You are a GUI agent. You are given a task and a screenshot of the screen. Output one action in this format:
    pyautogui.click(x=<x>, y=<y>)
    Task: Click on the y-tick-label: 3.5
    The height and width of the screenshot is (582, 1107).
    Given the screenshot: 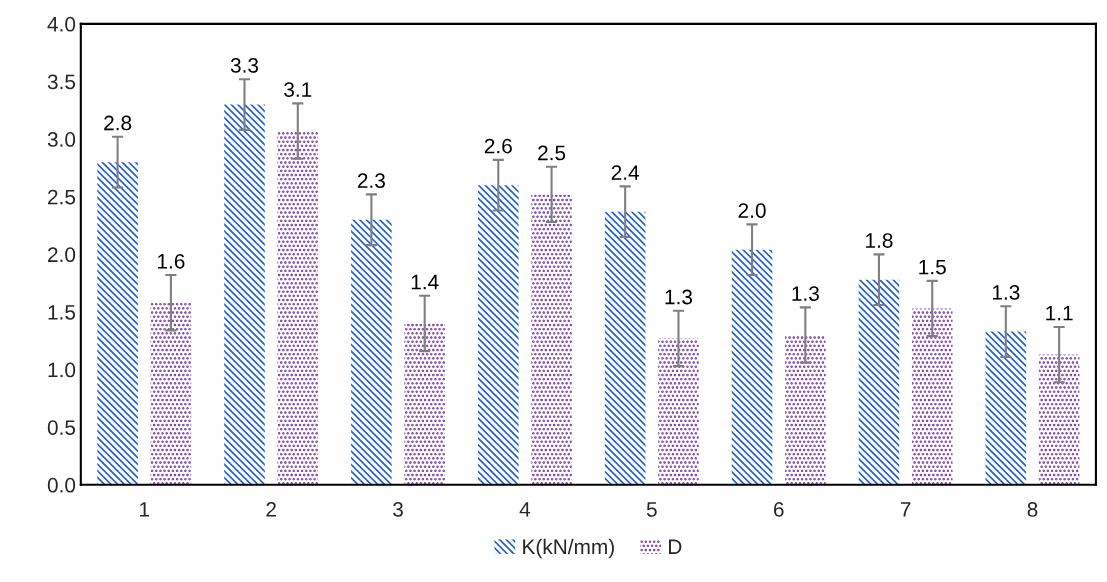 What is the action you would take?
    pyautogui.click(x=61, y=82)
    